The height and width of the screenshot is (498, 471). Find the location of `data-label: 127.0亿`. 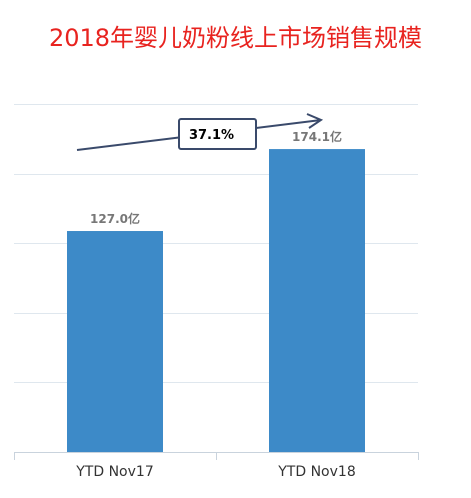

data-label: 127.0亿 is located at coordinates (115, 218).